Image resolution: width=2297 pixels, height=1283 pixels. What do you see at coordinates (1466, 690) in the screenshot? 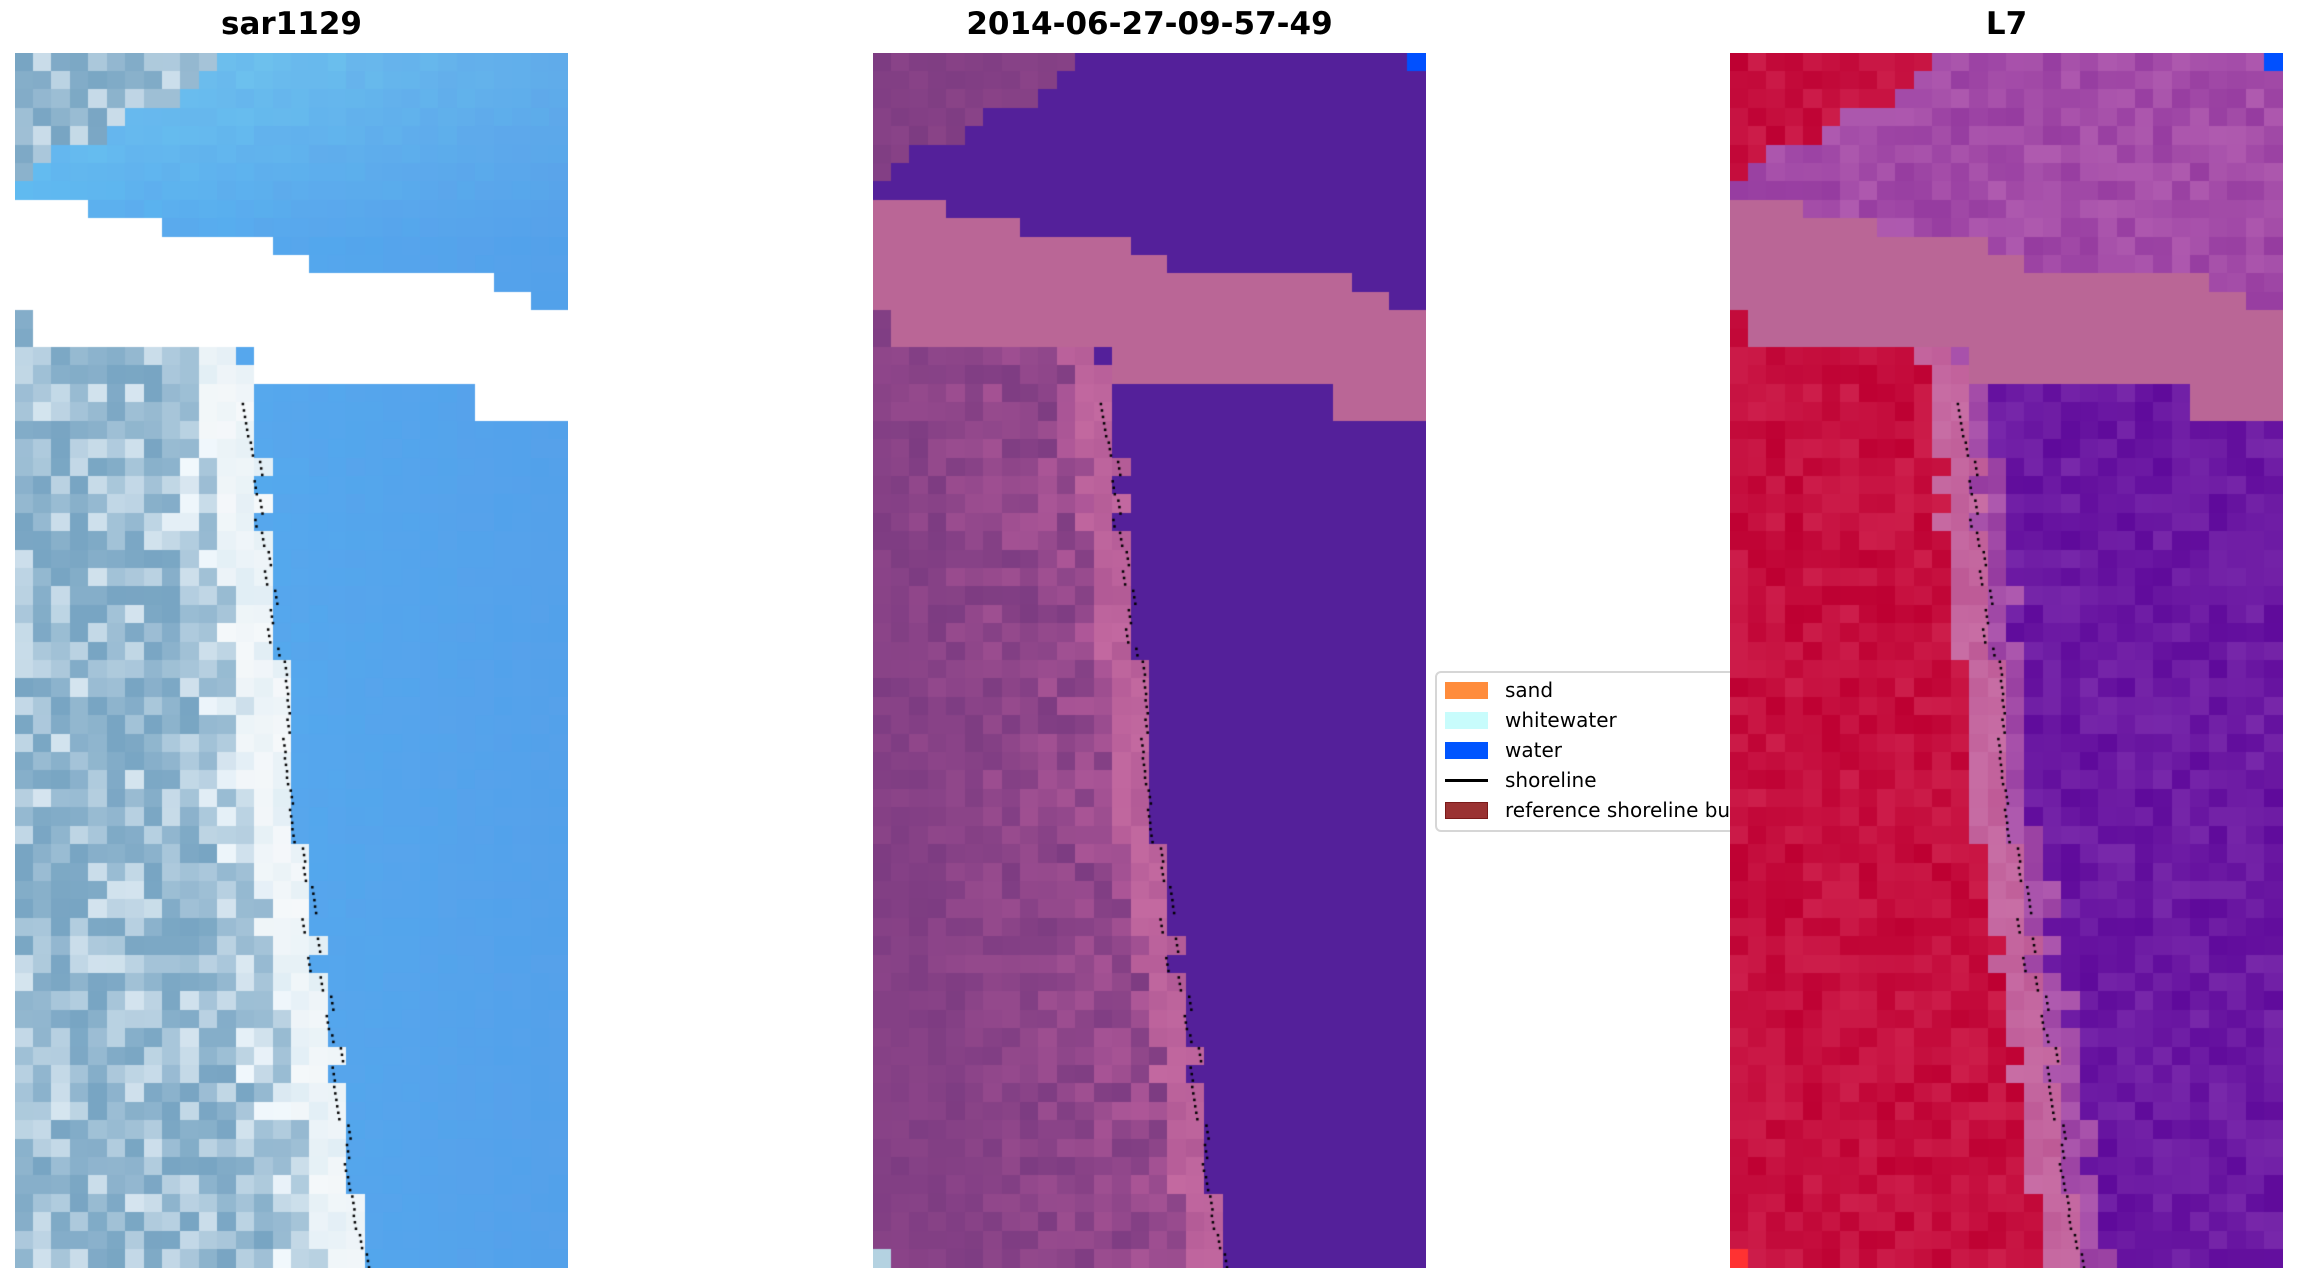
I see `sand-swatch-icon` at bounding box center [1466, 690].